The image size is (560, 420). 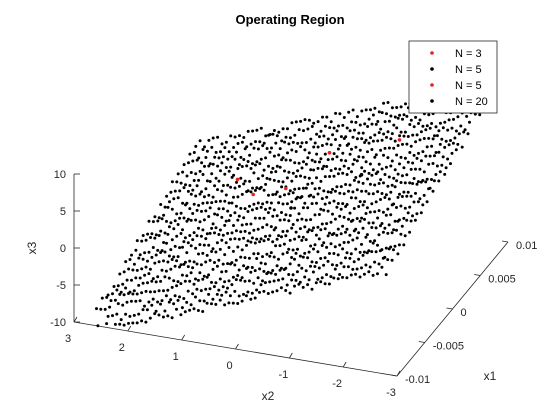 What do you see at coordinates (63, 212) in the screenshot?
I see `z-tick-label: 5` at bounding box center [63, 212].